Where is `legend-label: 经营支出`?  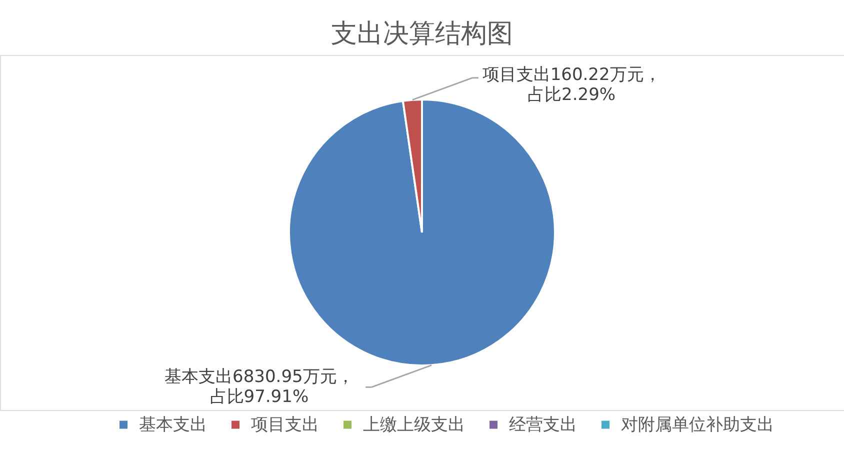
legend-label: 经营支出 is located at coordinates (543, 424).